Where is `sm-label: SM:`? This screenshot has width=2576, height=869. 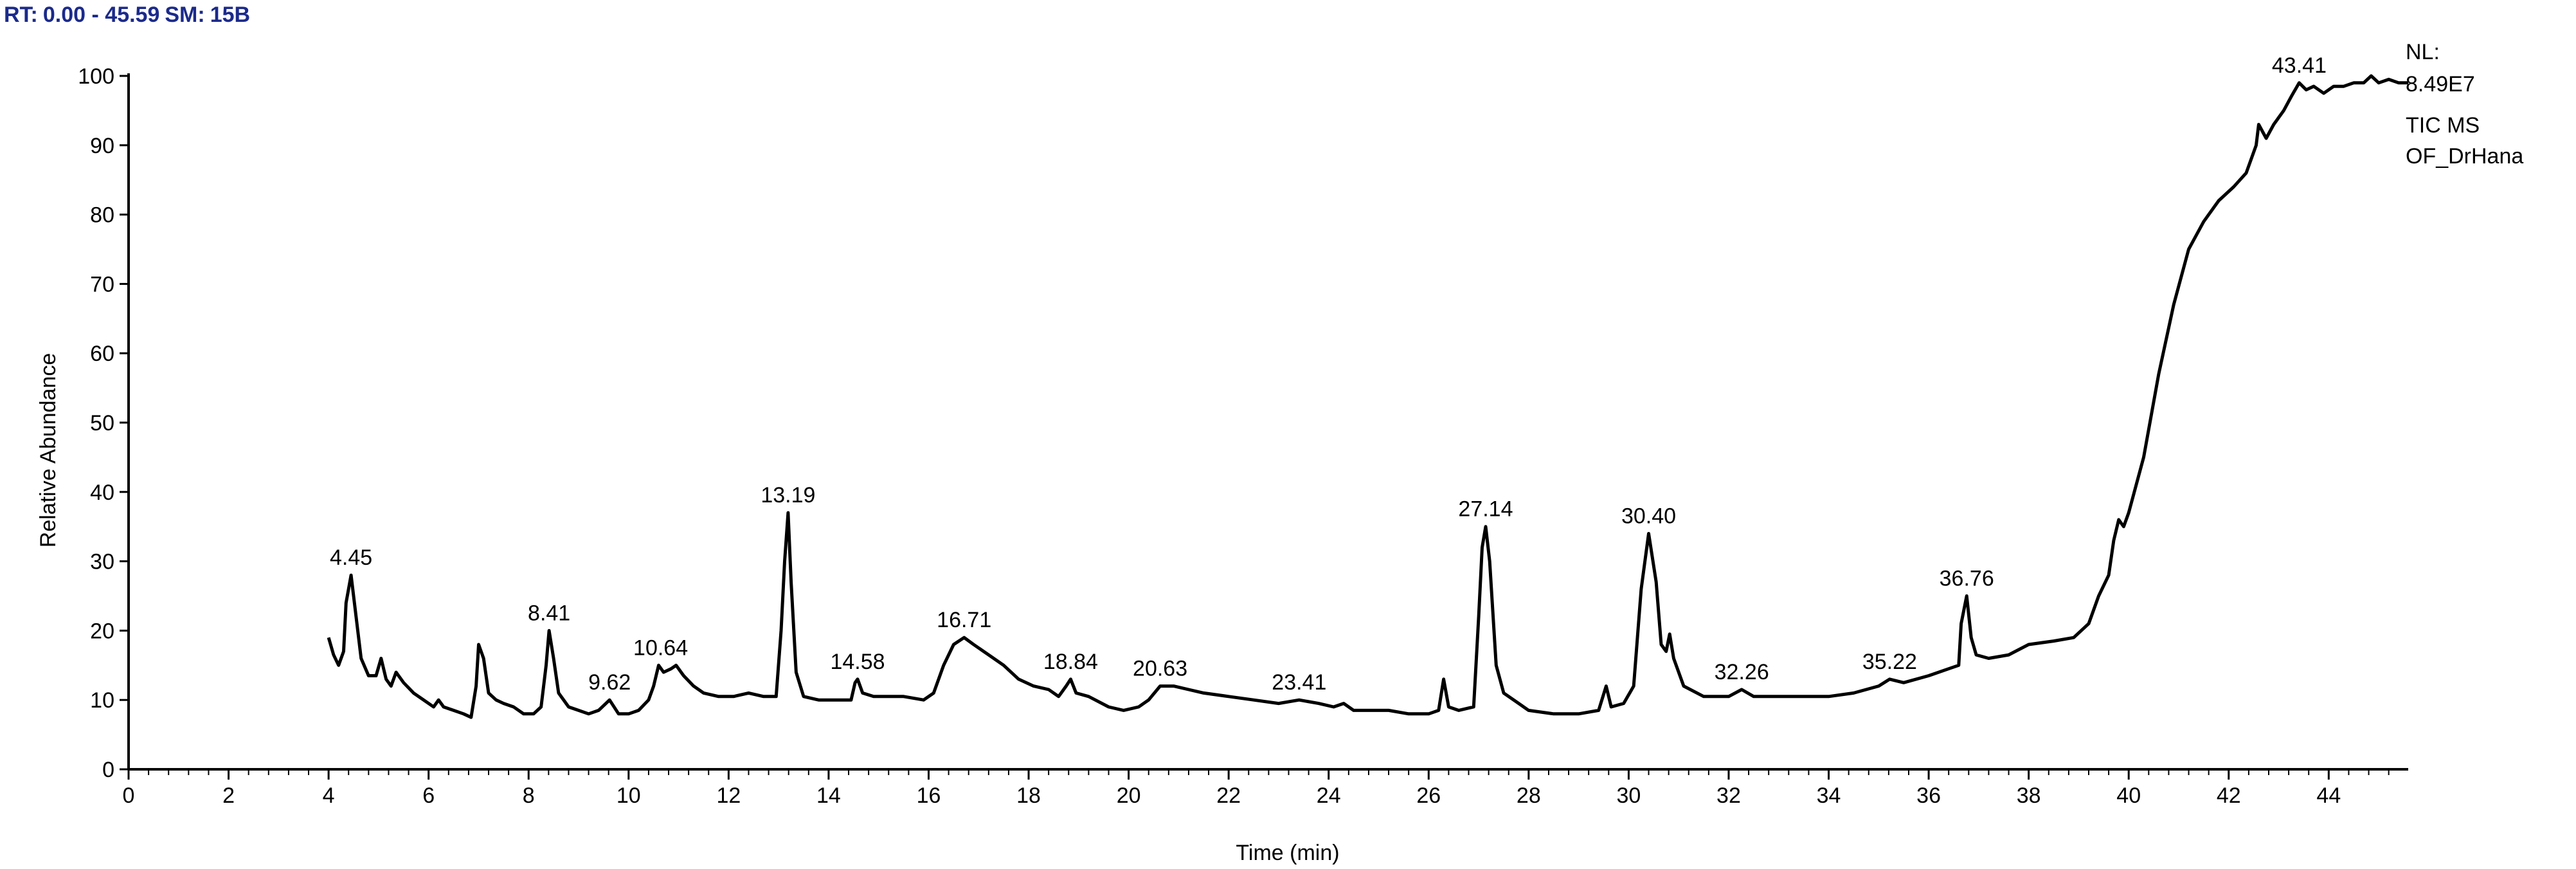
sm-label: SM: is located at coordinates (185, 15).